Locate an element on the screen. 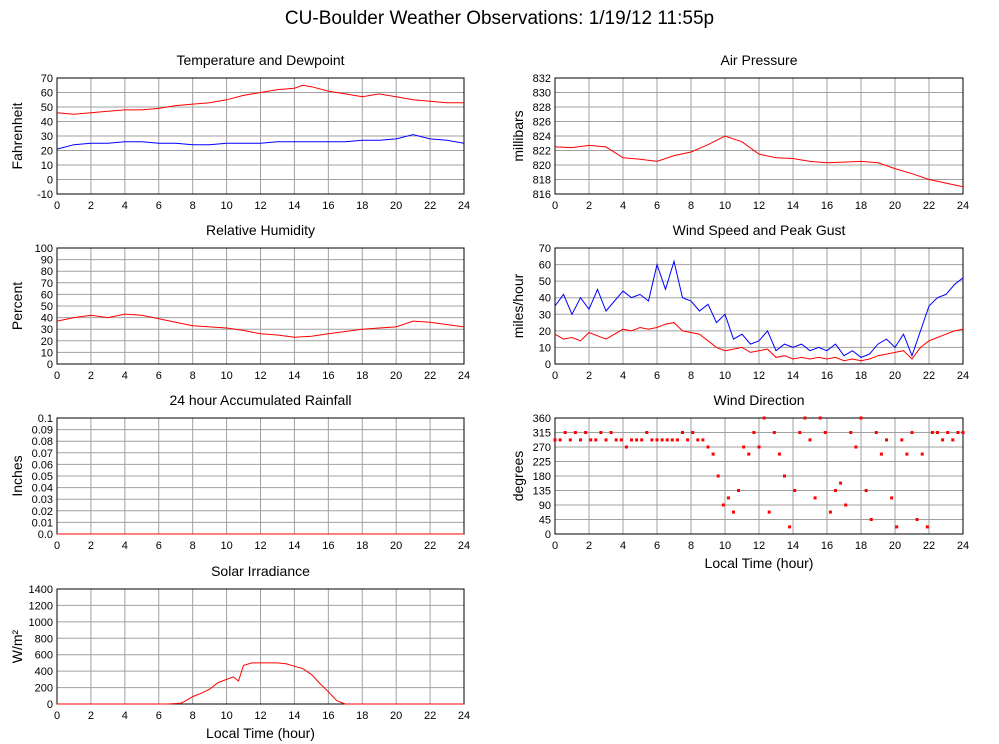 This screenshot has width=999, height=744. x-tick-label: 18 is located at coordinates (362, 376).